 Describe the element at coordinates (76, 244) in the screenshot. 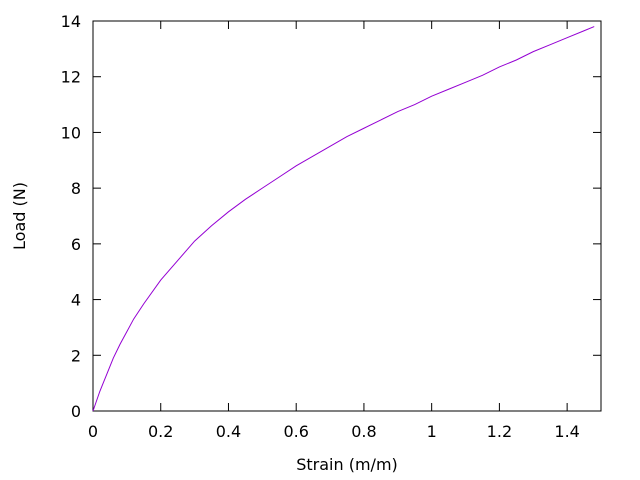

I see `y-tick-label: 6` at that location.